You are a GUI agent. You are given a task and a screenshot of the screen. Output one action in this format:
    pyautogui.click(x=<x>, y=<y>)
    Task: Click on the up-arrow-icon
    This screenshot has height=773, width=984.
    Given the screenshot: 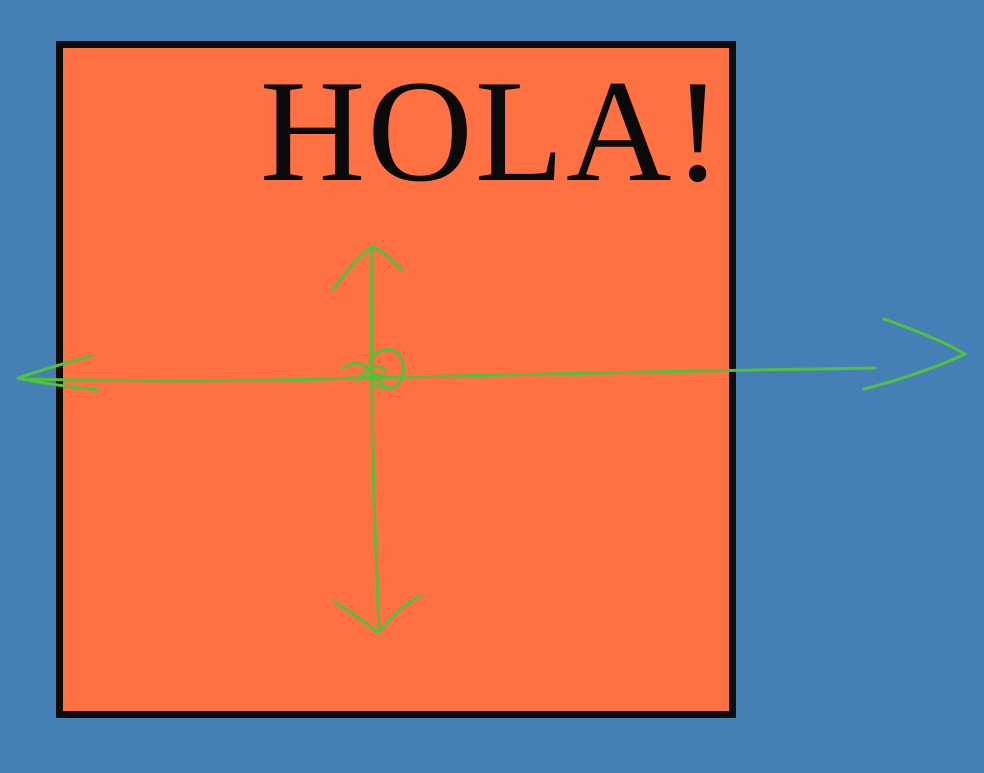 What is the action you would take?
    pyautogui.click(x=367, y=268)
    